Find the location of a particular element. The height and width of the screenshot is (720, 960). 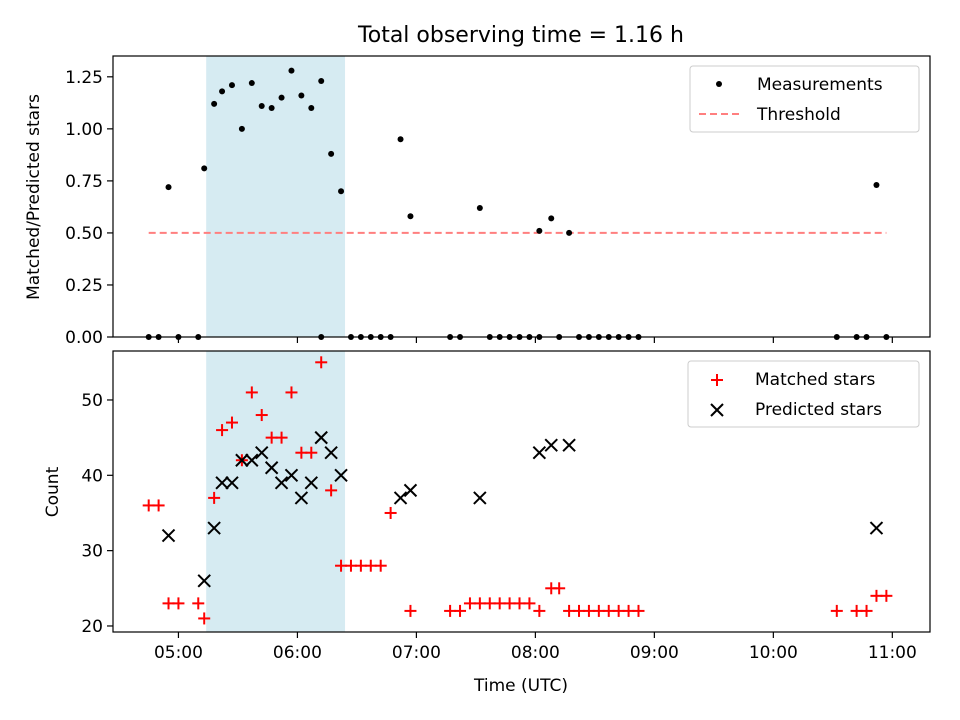

x-tick-label: 05:00 is located at coordinates (178, 653).